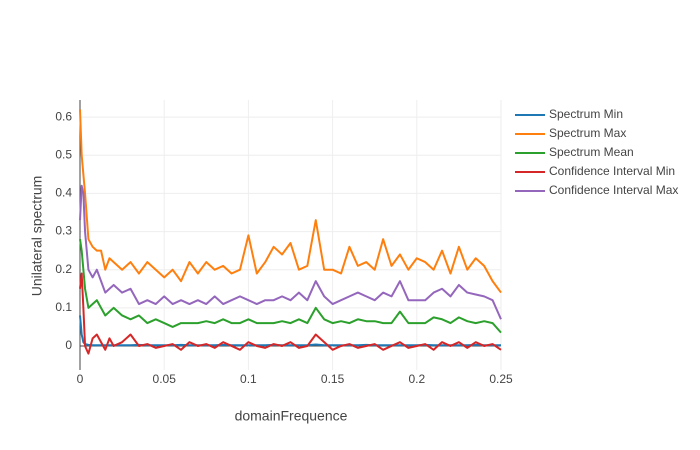 The image size is (700, 450). Describe the element at coordinates (63, 116) in the screenshot. I see `y-tick-label: 0.6` at that location.